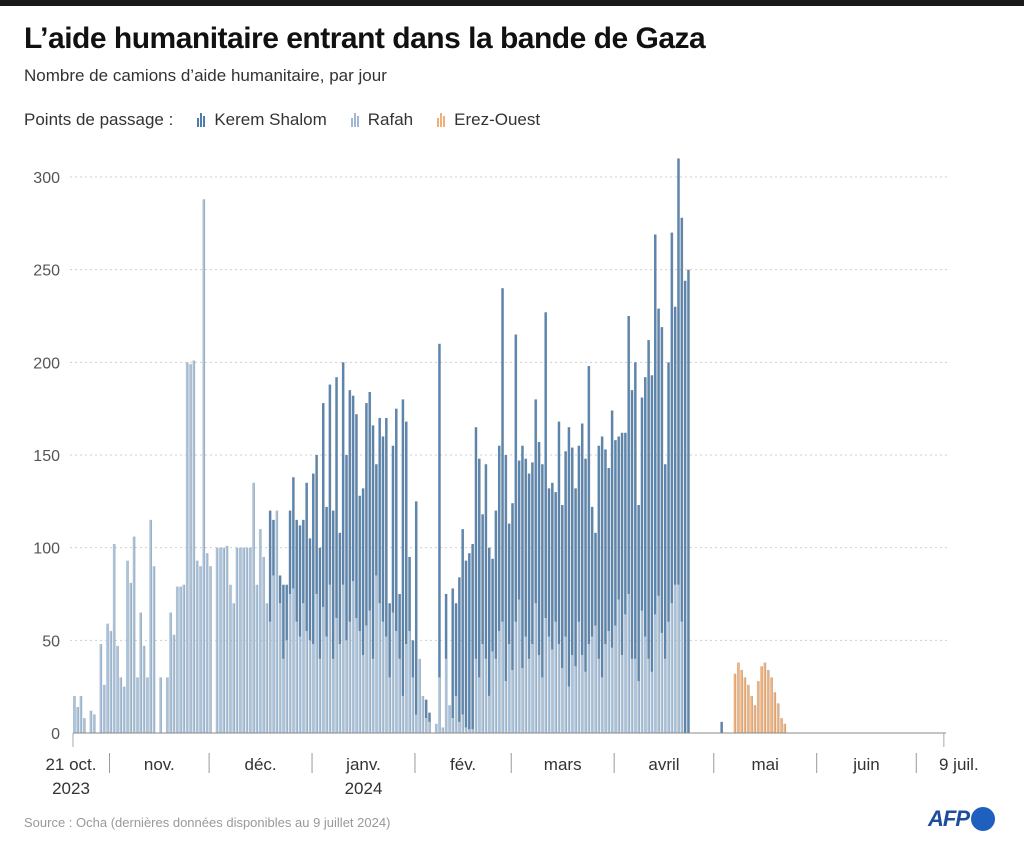 This screenshot has height=842, width=1024. I want to click on legend-label: Points de passage :, so click(99, 119).